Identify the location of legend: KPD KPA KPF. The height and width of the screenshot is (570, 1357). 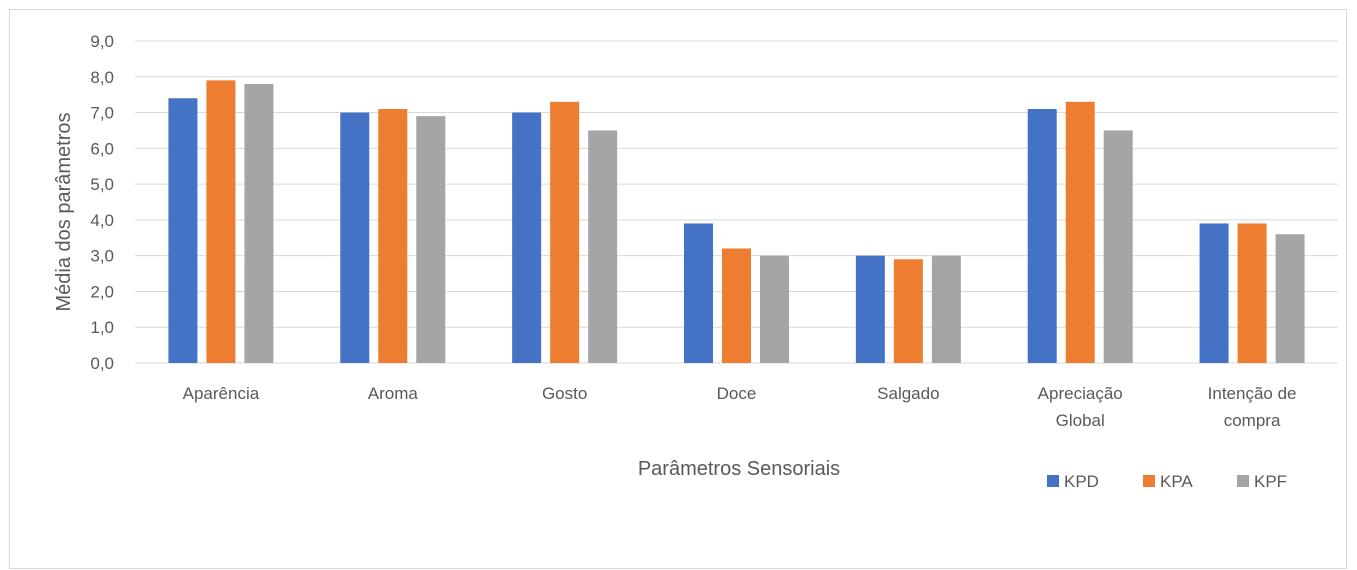
(1167, 481).